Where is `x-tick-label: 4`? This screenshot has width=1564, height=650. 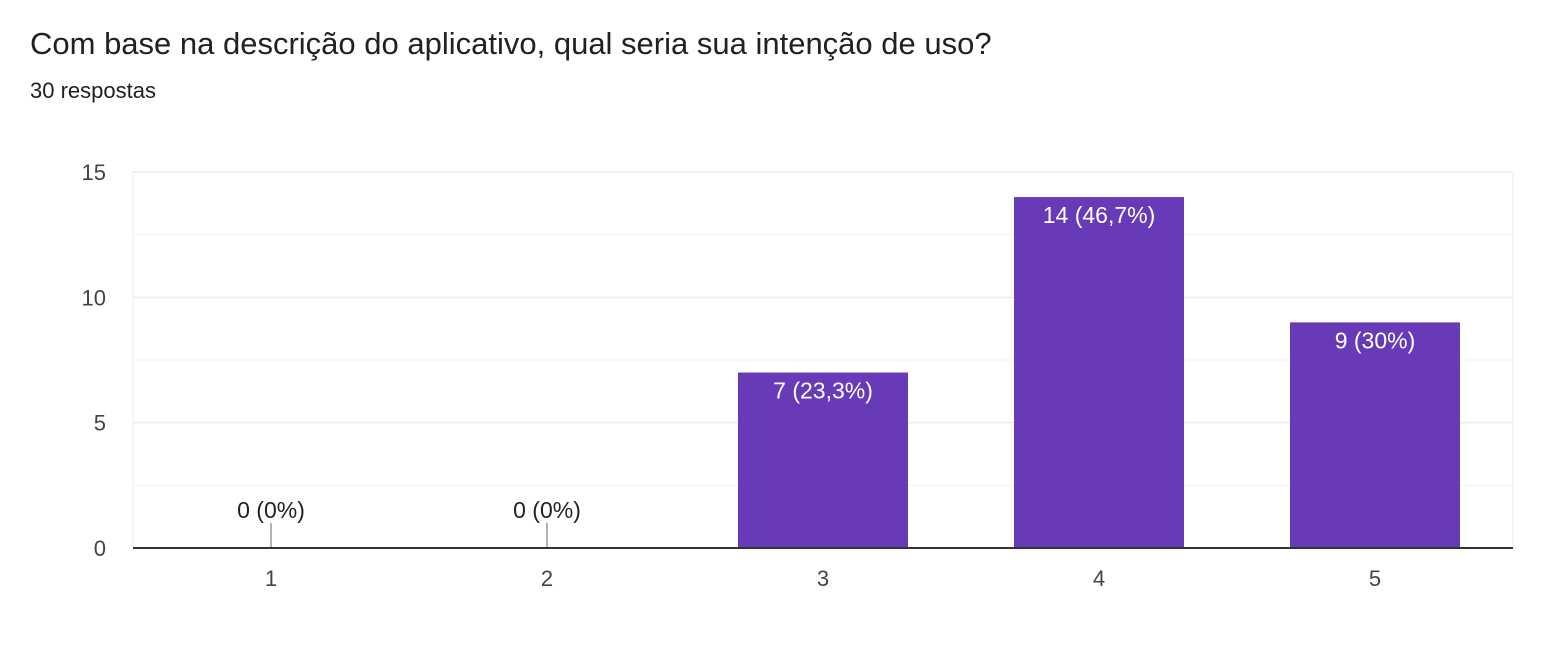
x-tick-label: 4 is located at coordinates (1099, 578).